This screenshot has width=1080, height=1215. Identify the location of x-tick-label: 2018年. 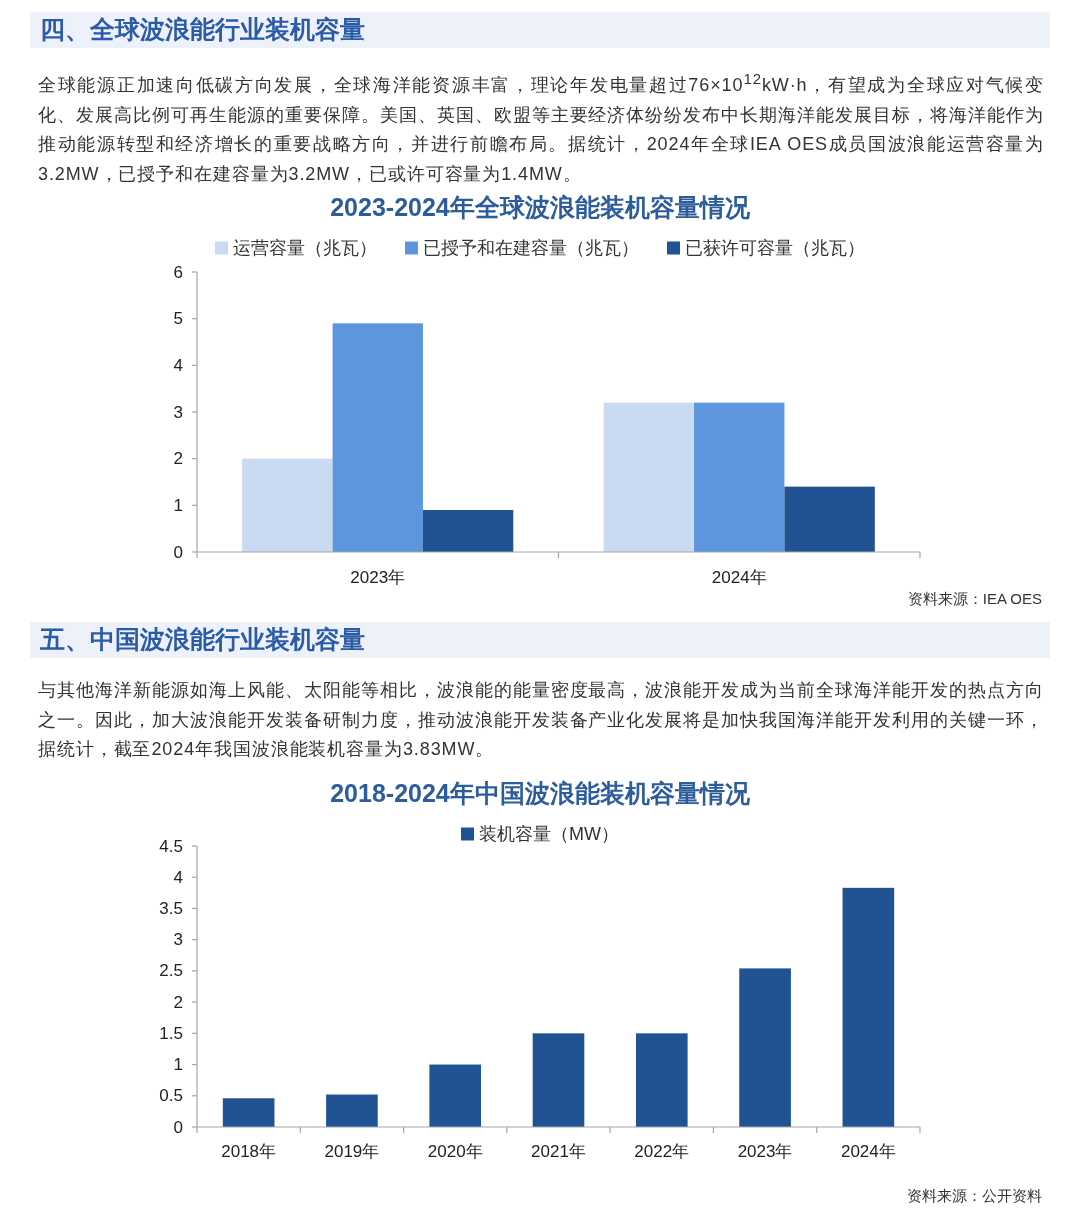
(249, 1151).